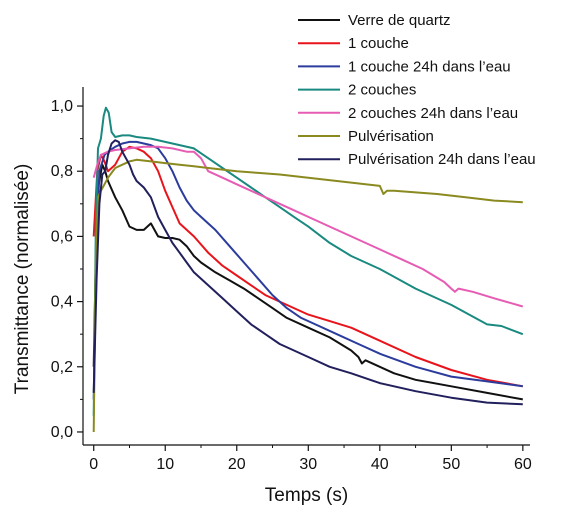 The height and width of the screenshot is (514, 579). What do you see at coordinates (380, 464) in the screenshot?
I see `x-tick-label: 40` at bounding box center [380, 464].